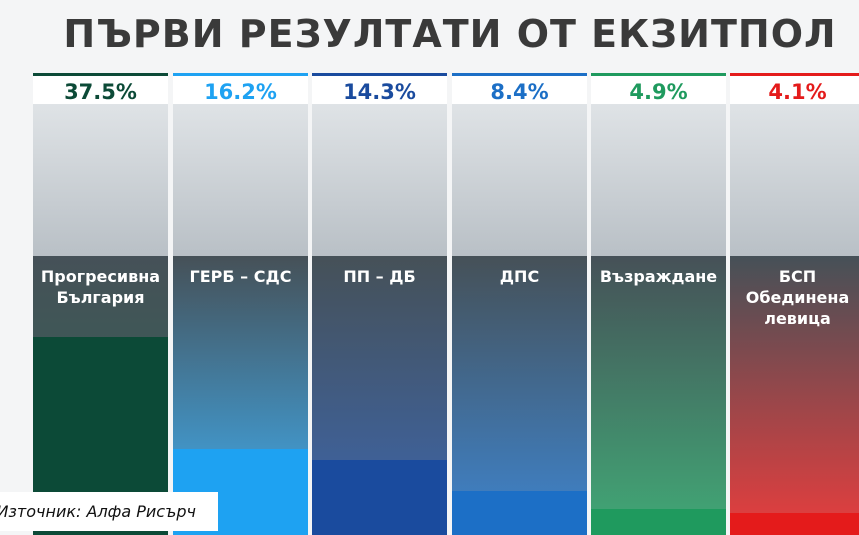 Image resolution: width=859 pixels, height=535 pixels. I want to click on column: 4.1% БСП Обединена левица, so click(794, 304).